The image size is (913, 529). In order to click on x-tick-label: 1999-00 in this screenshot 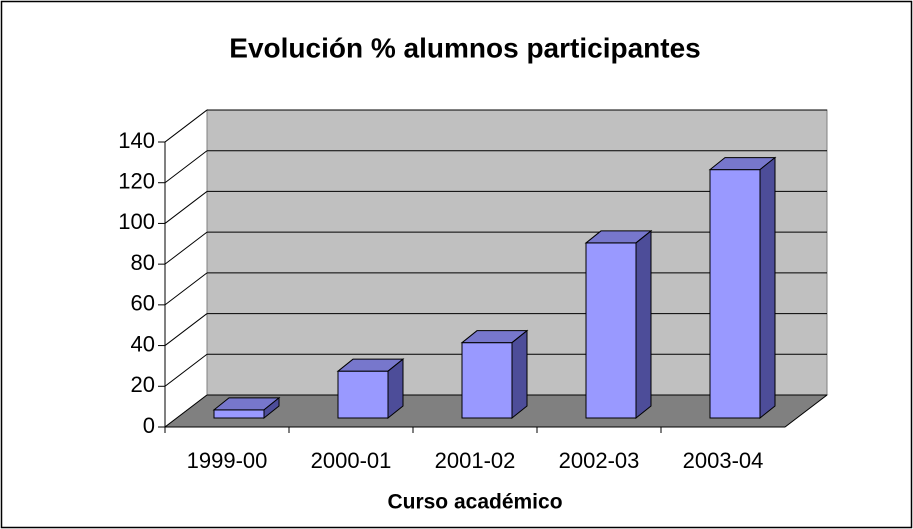, I will do `click(227, 460)`.